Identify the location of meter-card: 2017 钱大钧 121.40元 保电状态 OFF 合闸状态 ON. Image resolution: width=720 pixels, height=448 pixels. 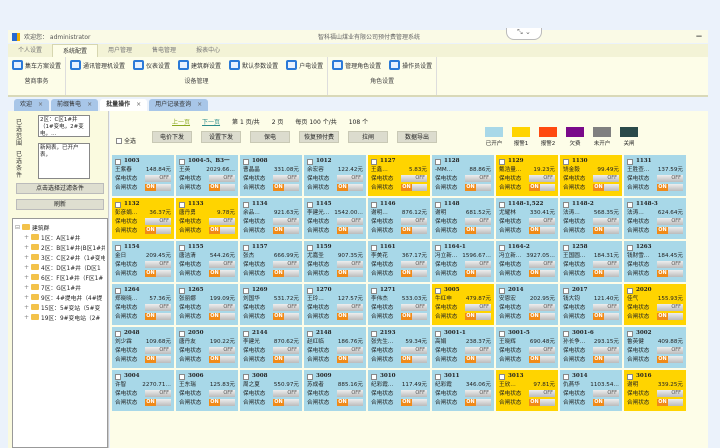
(591, 304).